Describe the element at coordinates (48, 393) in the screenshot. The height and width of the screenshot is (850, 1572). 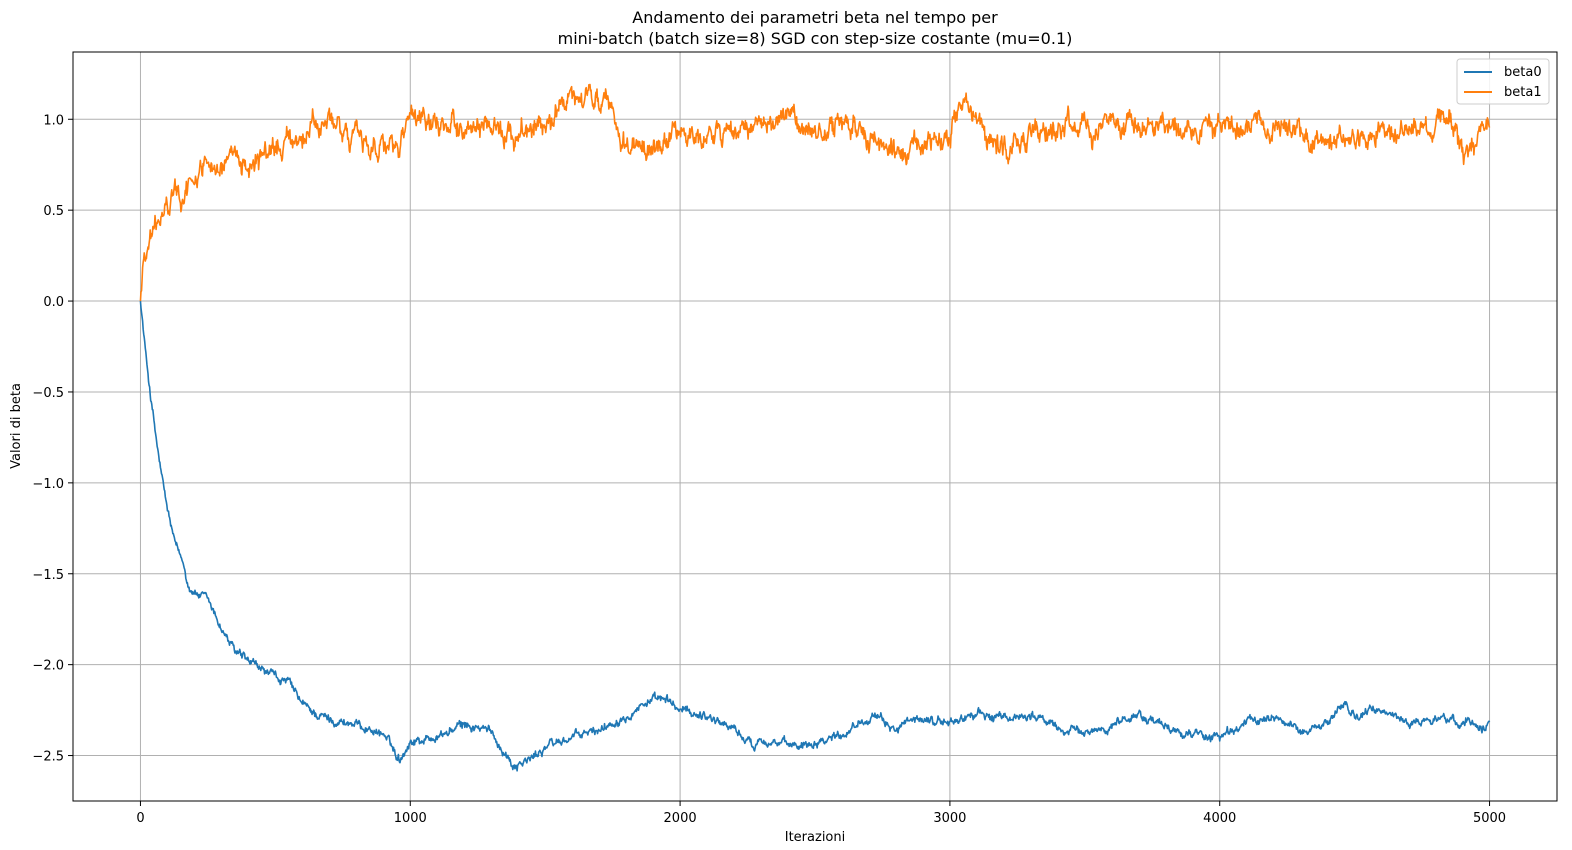
I see `y-tick-label: −0.5` at that location.